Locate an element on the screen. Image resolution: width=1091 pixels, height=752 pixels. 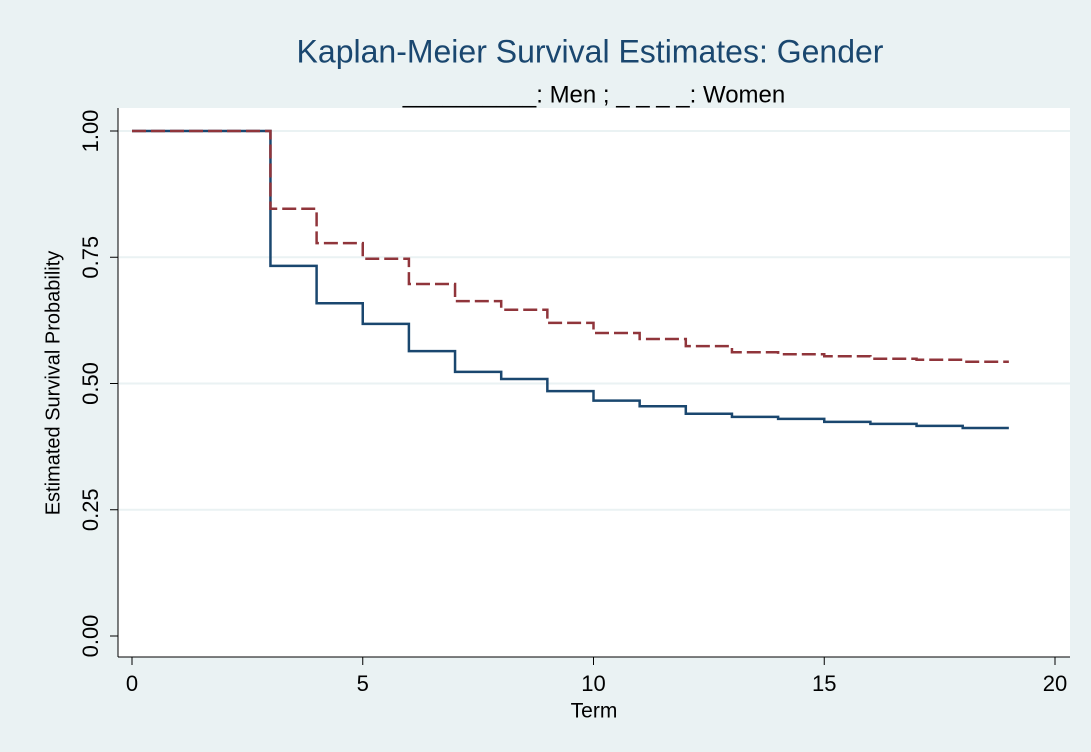
y-tick-label: 0.50 is located at coordinates (90, 383).